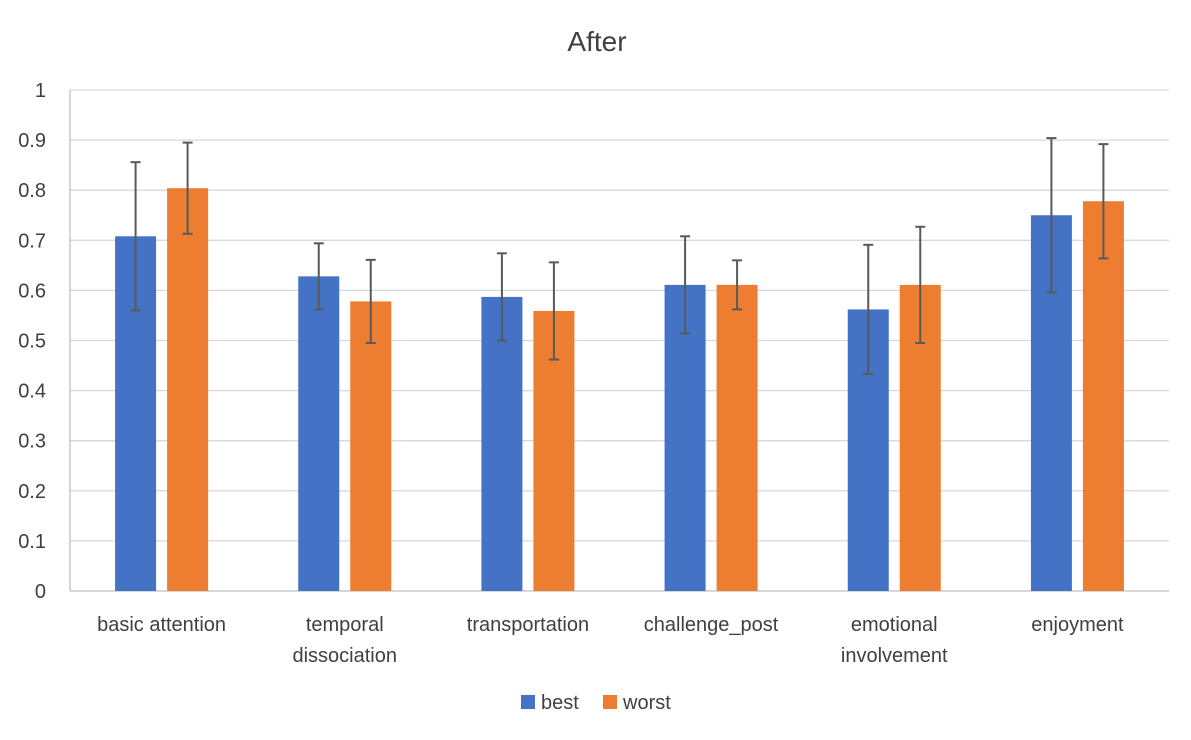 This screenshot has width=1191, height=740. Describe the element at coordinates (528, 625) in the screenshot. I see `x-tick-label: transportation` at that location.